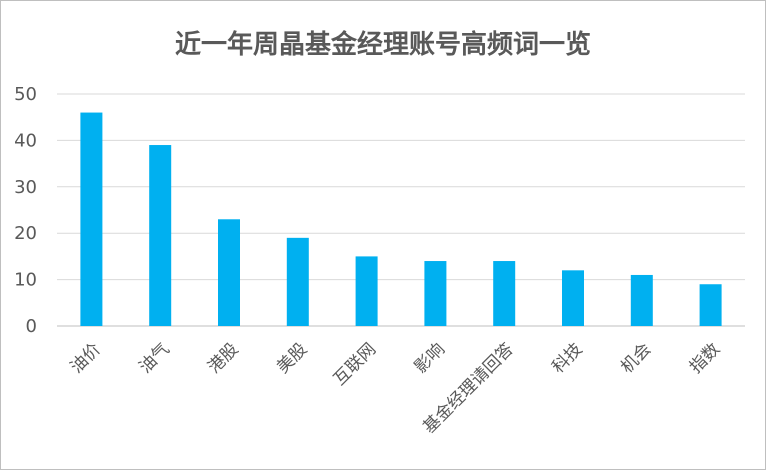  Describe the element at coordinates (292, 358) in the screenshot. I see `x-tick-label: 美股` at that location.